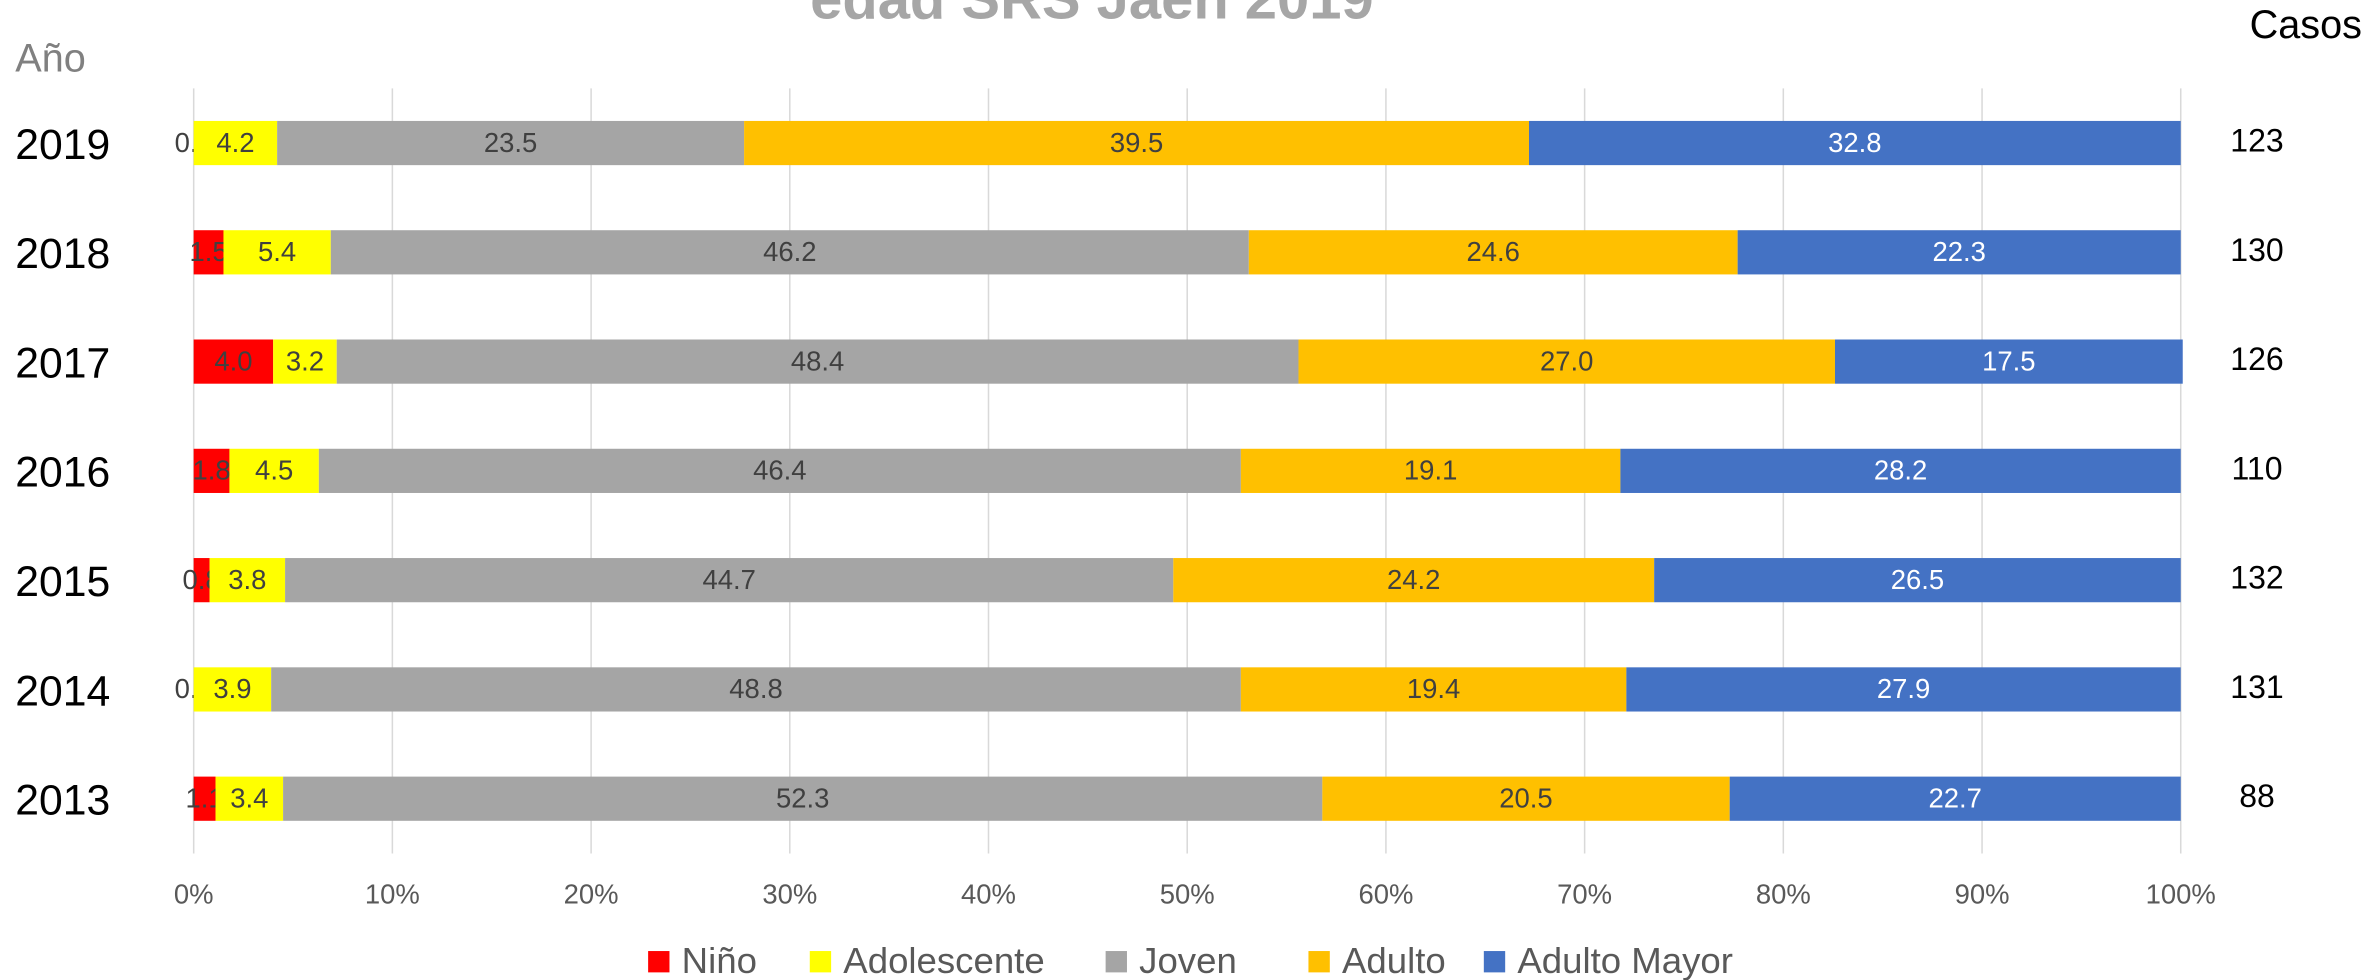 The width and height of the screenshot is (2379, 980). I want to click on cases-value: 126, so click(2256, 359).